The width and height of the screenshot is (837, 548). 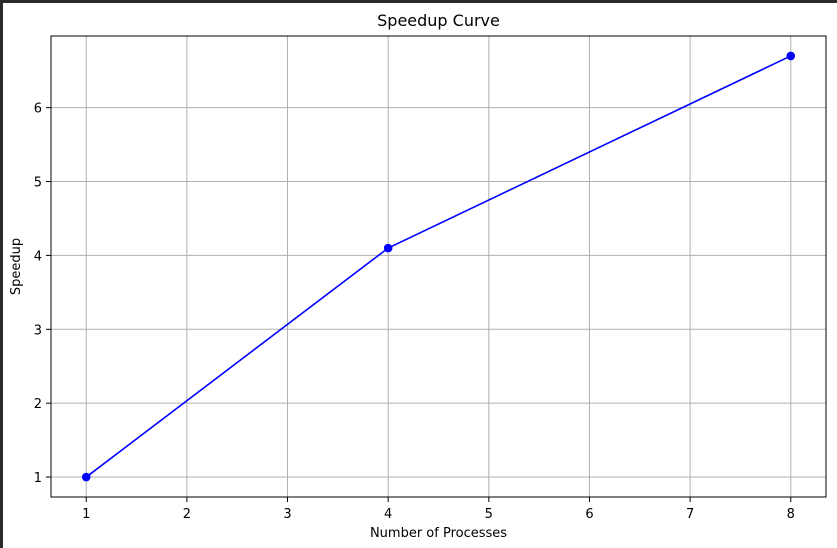 What do you see at coordinates (38, 183) in the screenshot?
I see `y-tick-label: 5` at bounding box center [38, 183].